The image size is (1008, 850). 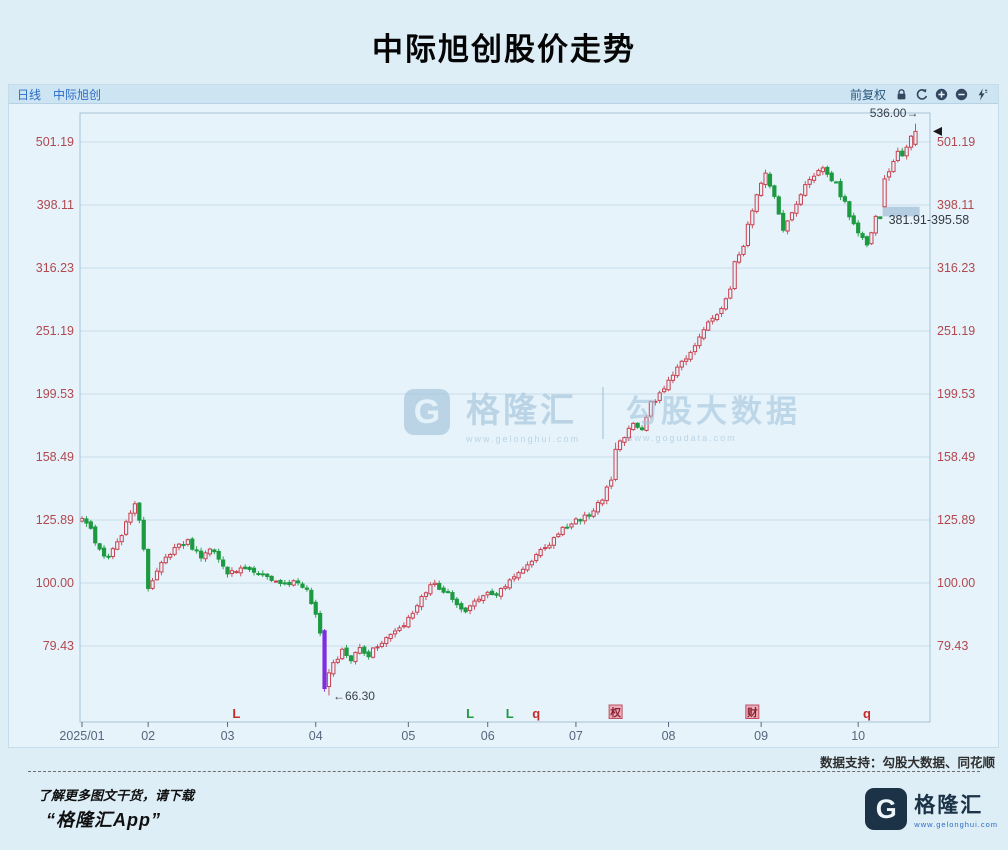 I want to click on toolbar-right: 前复权, so click(x=924, y=94).